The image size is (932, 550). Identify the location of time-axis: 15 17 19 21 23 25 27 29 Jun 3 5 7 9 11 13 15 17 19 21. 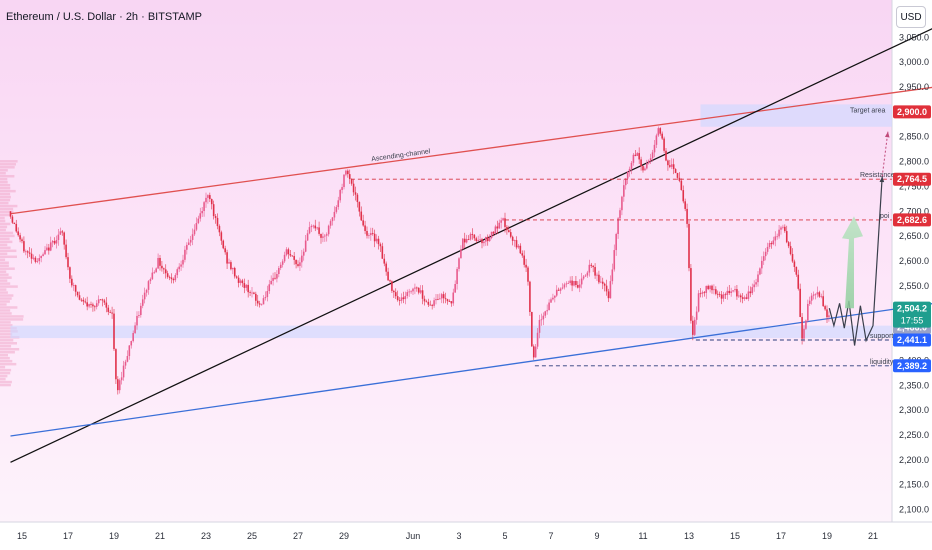
(447, 536).